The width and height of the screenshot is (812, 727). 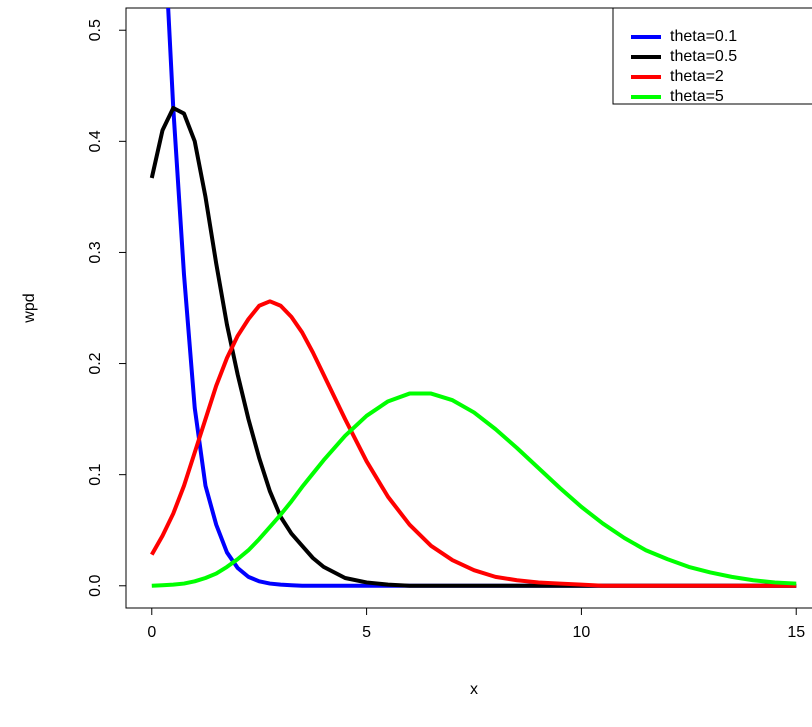 I want to click on x-tick-label: 0, so click(x=151, y=632).